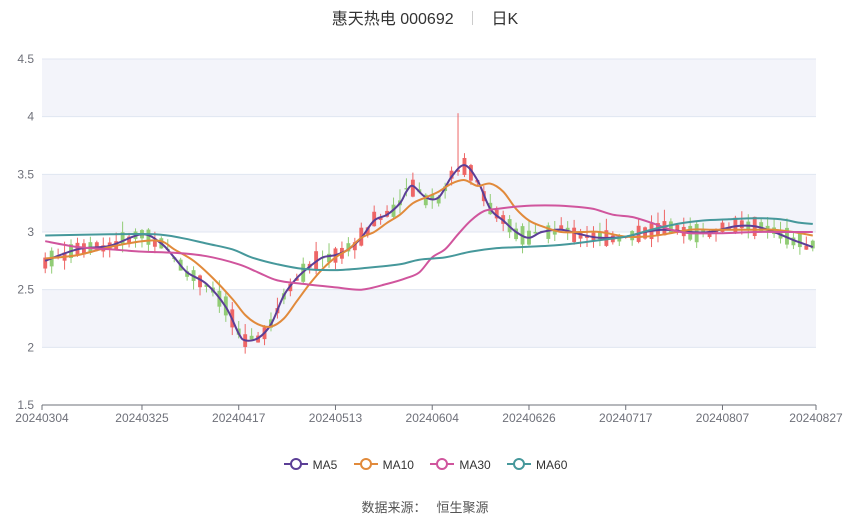 This screenshot has width=850, height=517. I want to click on y-tick-label: 1.5, so click(25, 405).